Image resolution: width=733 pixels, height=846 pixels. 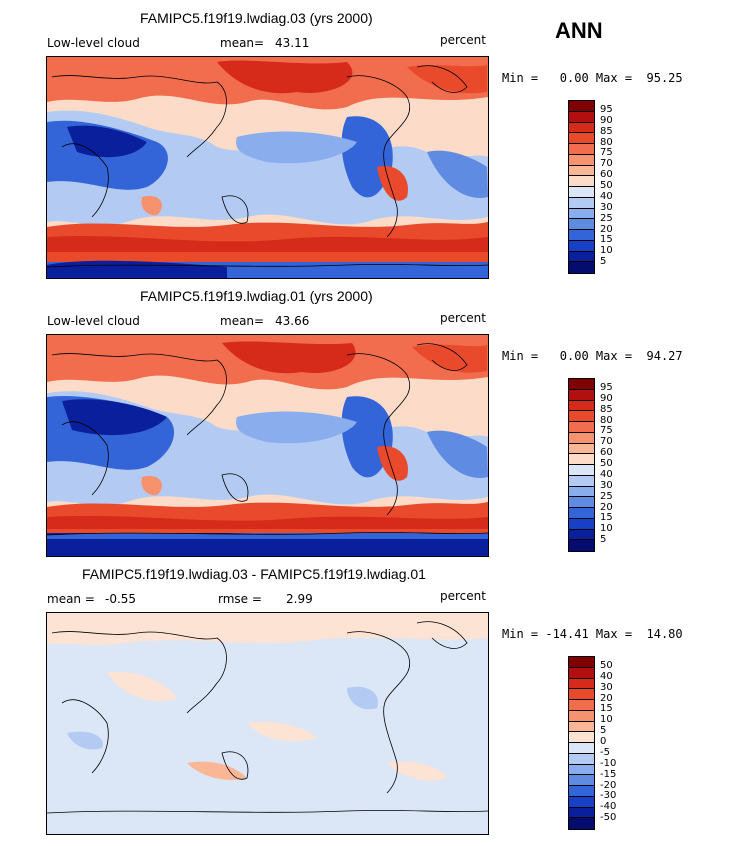 I want to click on panel-3-rmse-label: rmse =, so click(x=240, y=599).